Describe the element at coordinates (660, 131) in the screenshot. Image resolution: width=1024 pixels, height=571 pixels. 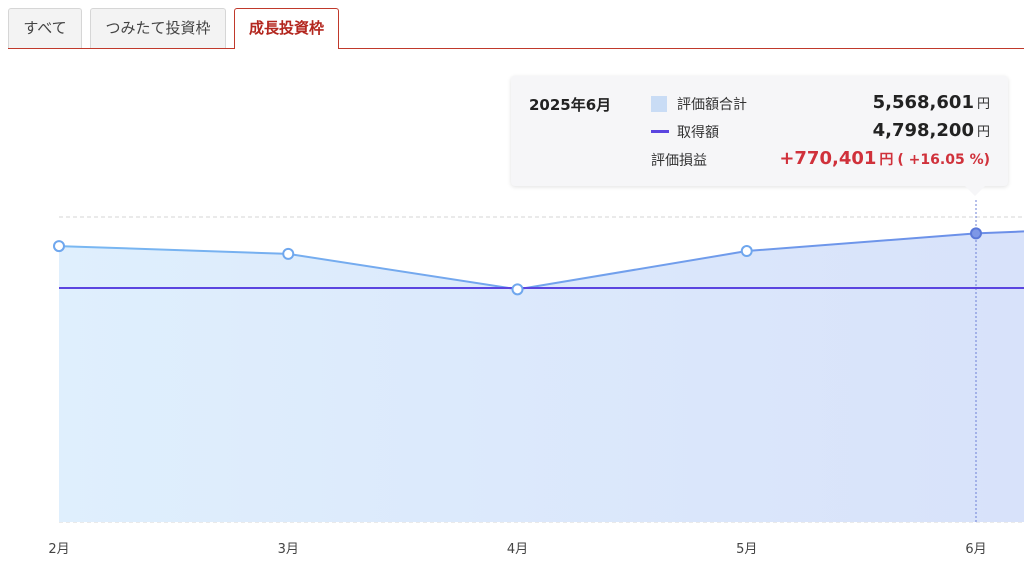
I see `cost-legend-swatch` at that location.